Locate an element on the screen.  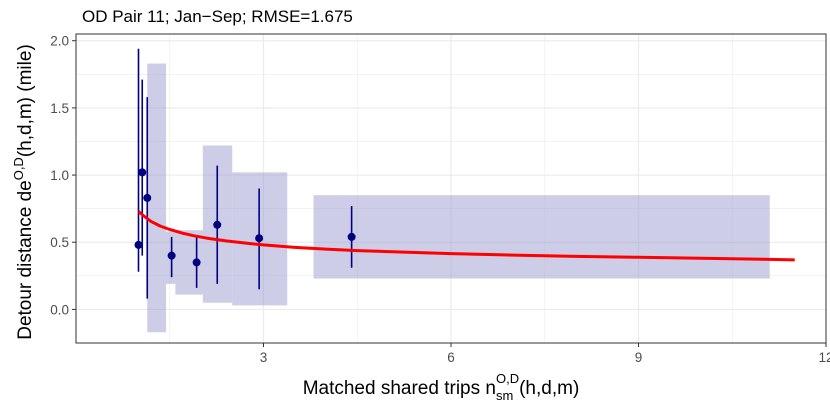
x-tick-label: 12 is located at coordinates (824, 357).